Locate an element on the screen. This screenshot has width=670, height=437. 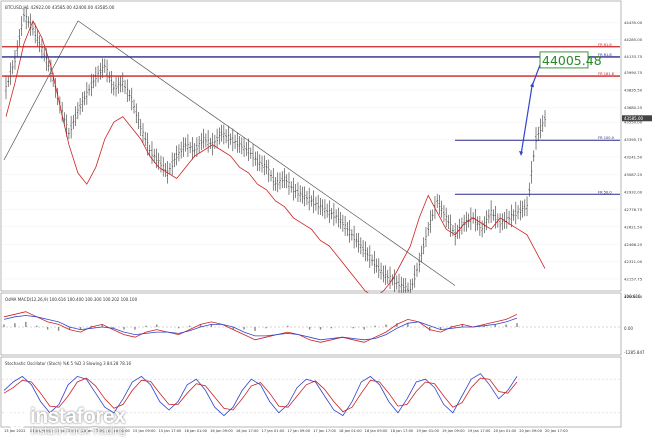
logo-tagline: Instant Forex Trading is located at coordinates (78, 431).